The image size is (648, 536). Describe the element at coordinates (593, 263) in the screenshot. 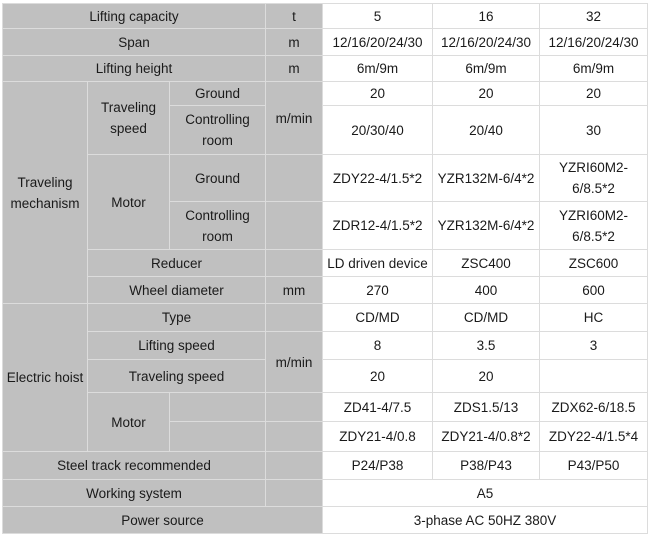

I see `value: ZSC600` at that location.